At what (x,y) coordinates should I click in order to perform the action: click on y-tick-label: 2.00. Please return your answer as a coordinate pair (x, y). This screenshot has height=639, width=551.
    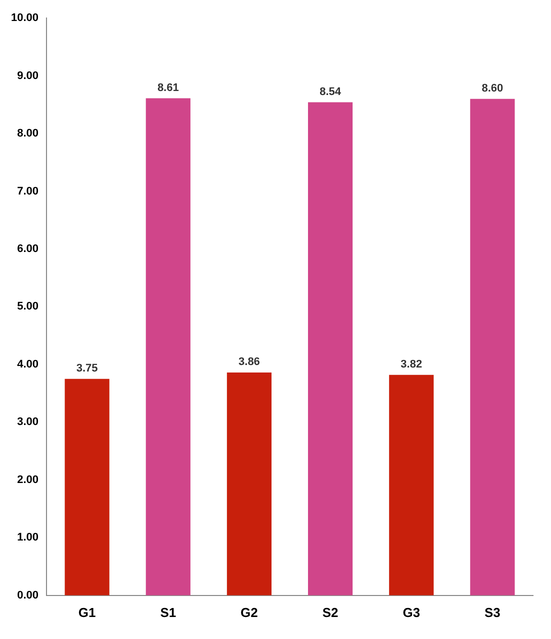
    Looking at the image, I should click on (28, 480).